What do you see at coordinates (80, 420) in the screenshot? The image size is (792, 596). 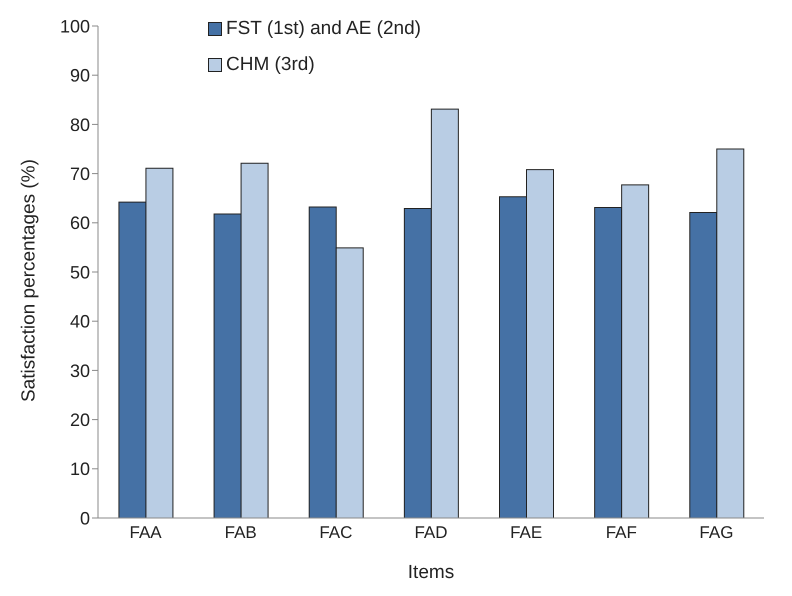 I see `y-tick-label: 20` at bounding box center [80, 420].